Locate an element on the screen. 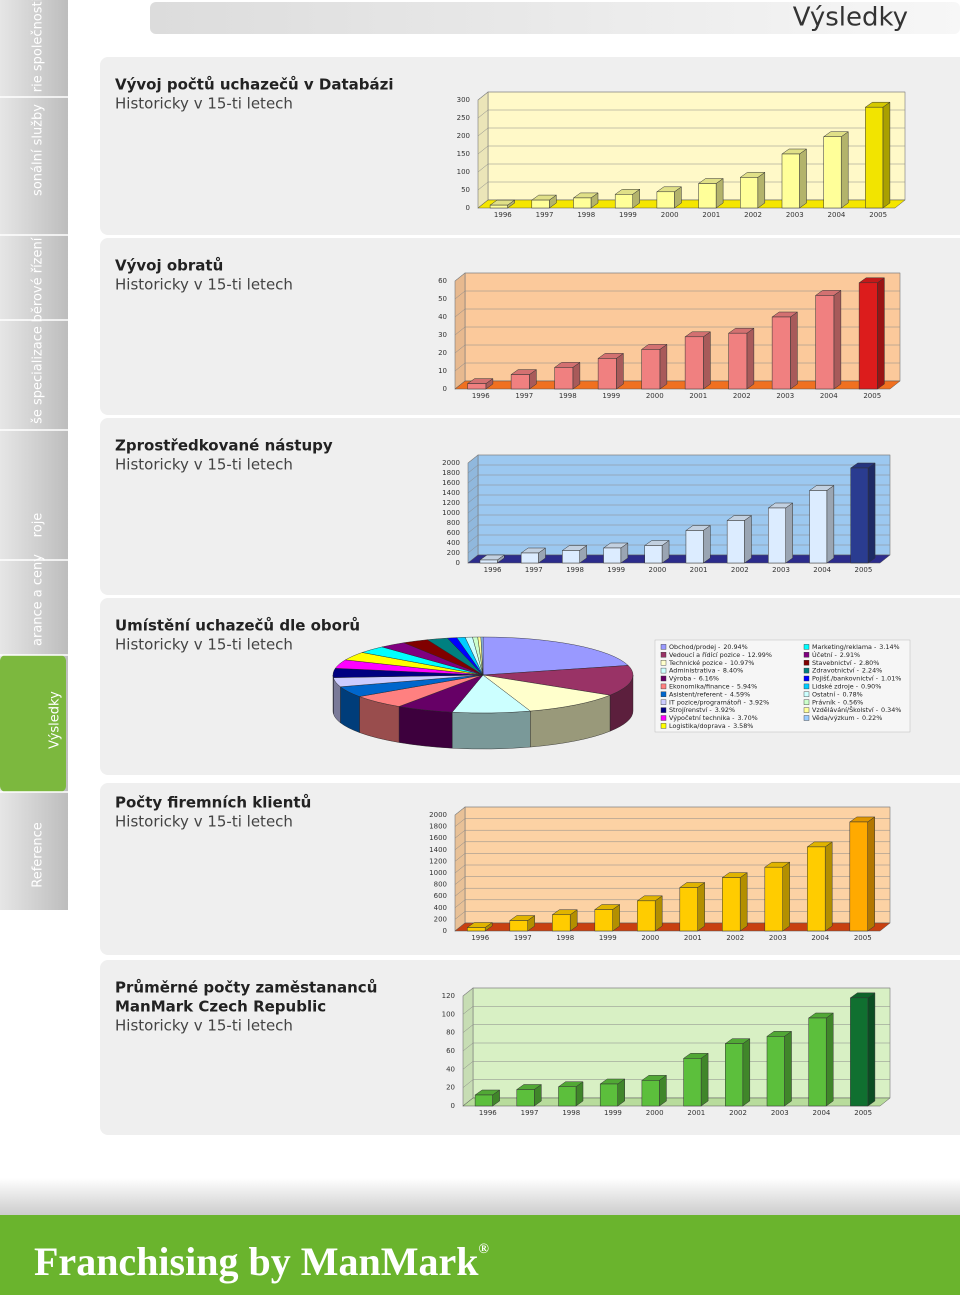 Image resolution: width=960 pixels, height=1299 pixels. legend-entry: Vedoucí a řídící pozice -12.99% is located at coordinates (720, 655).